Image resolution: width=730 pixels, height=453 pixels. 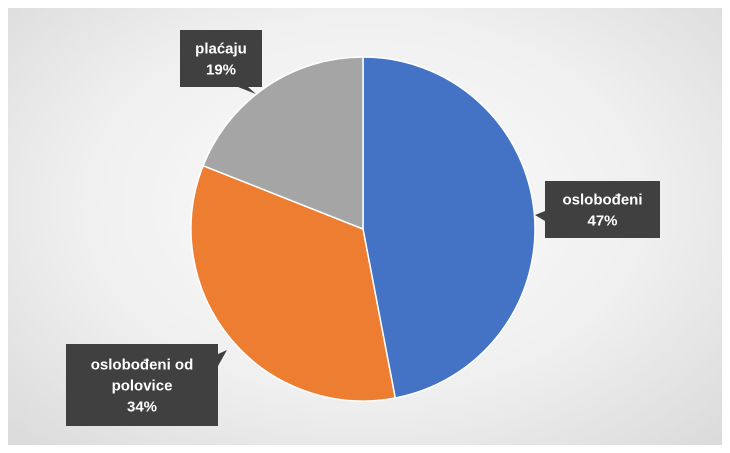 I want to click on slice-label: oslobođeni od polovice 34%, so click(x=142, y=386).